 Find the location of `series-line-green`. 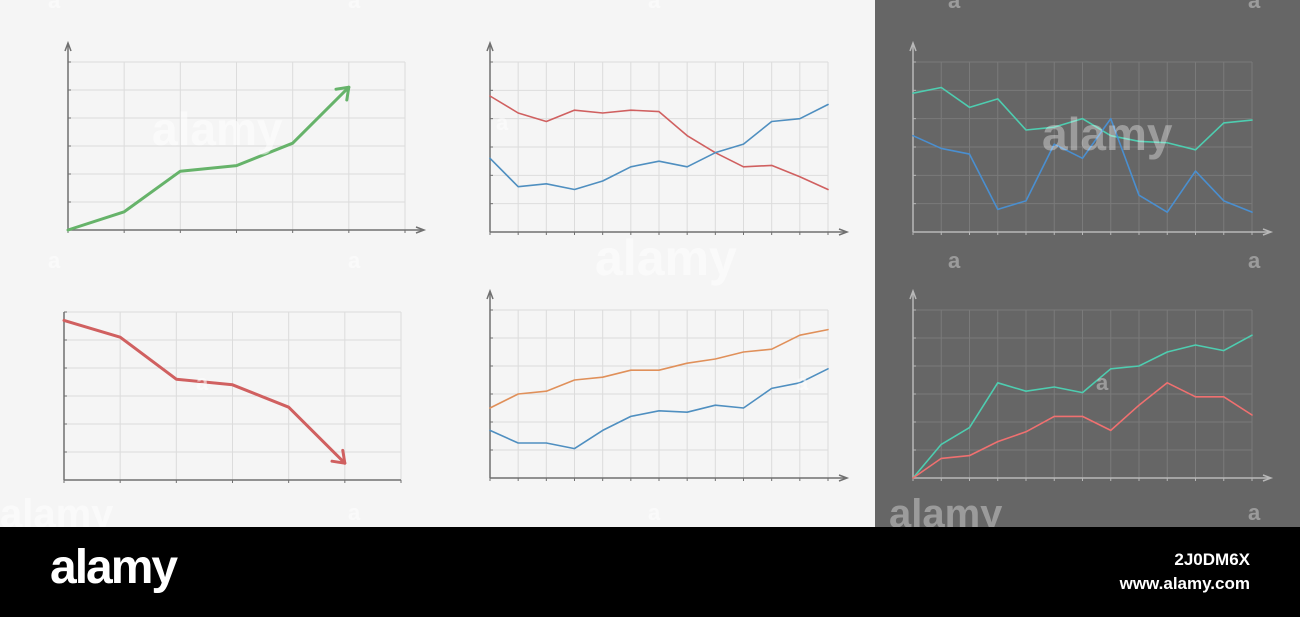

series-line-green is located at coordinates (208, 158).